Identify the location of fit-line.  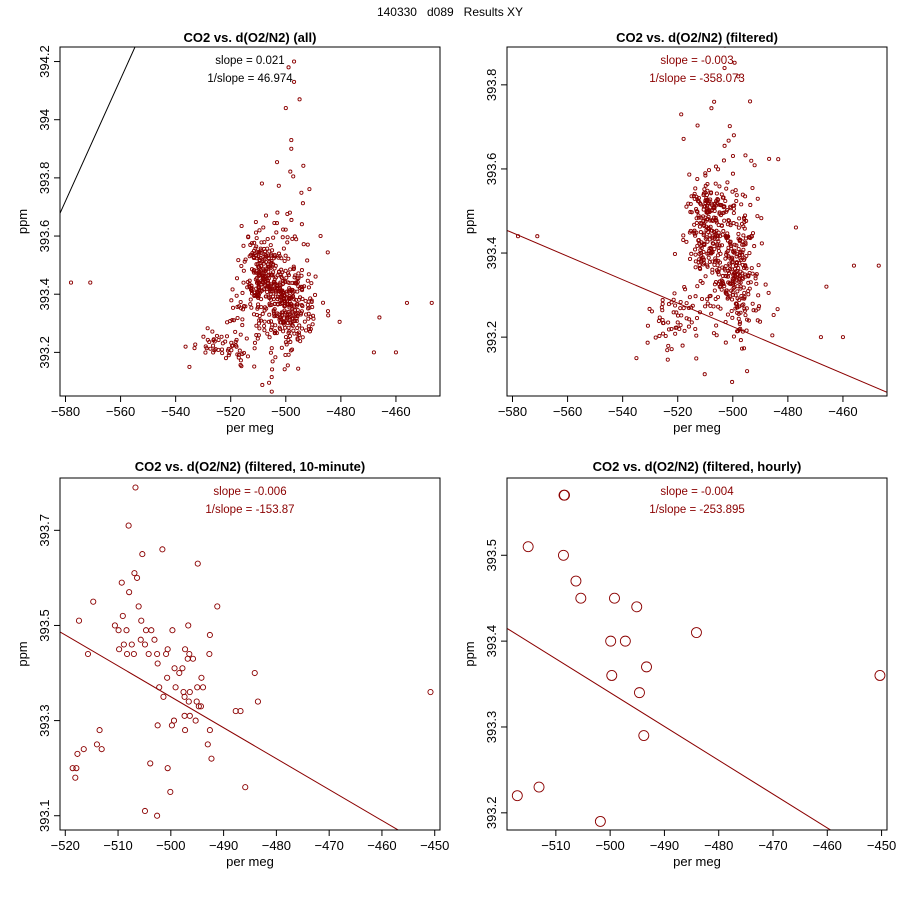
(669, 728).